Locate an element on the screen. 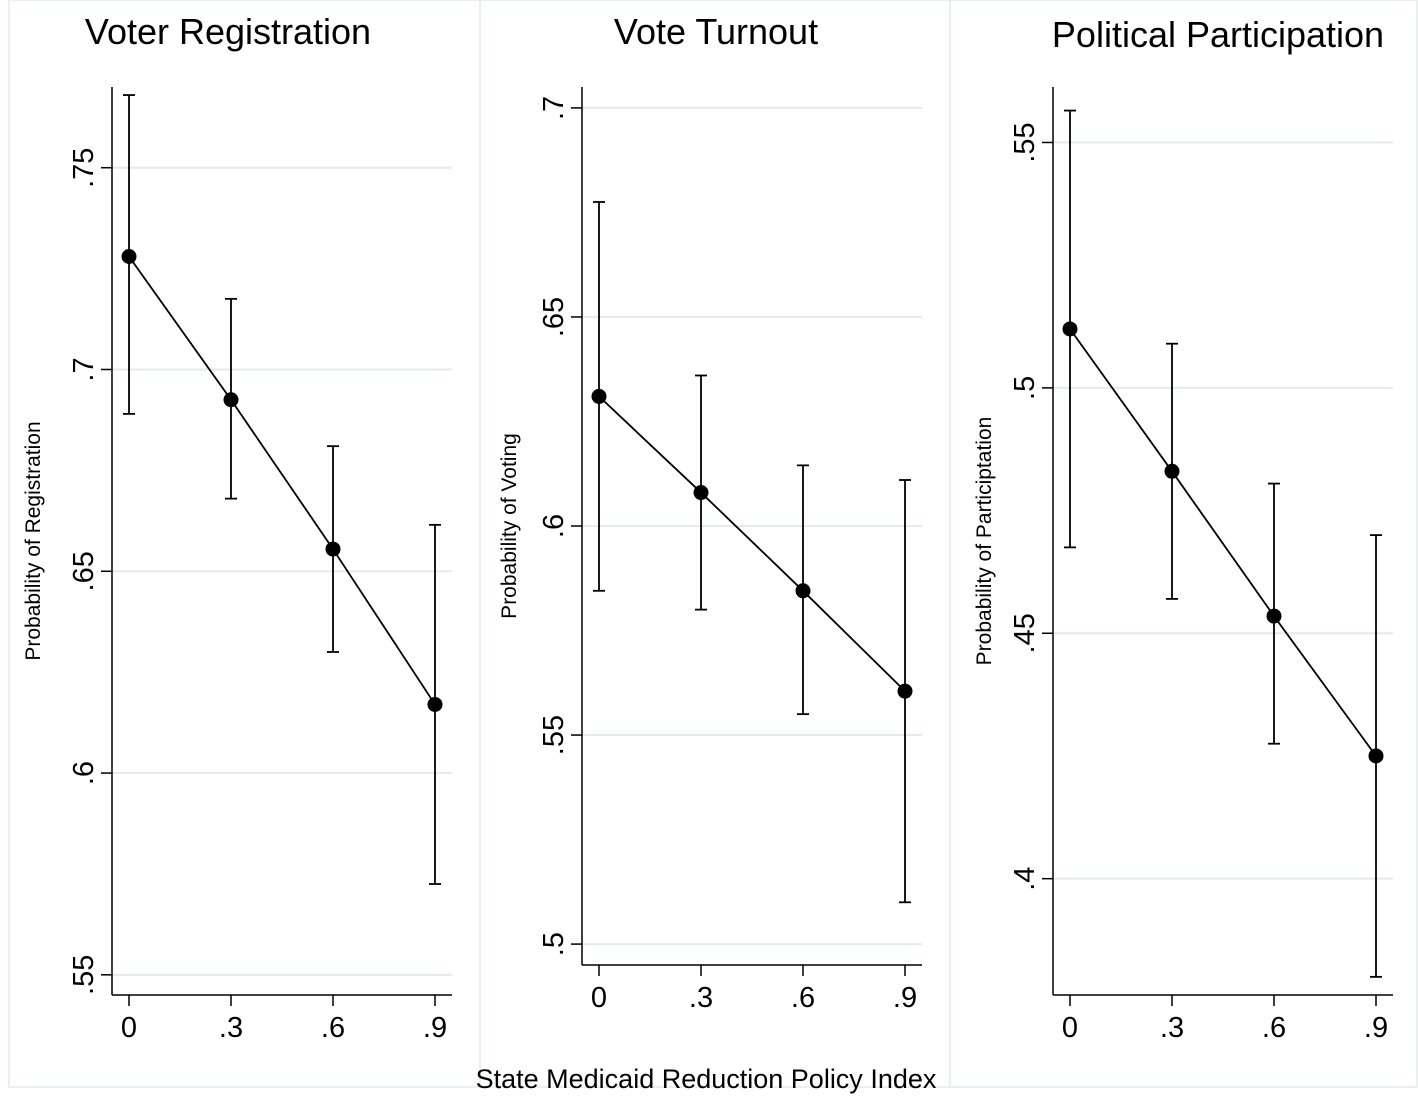  y-axis-label: Probability of Participtation is located at coordinates (984, 541).